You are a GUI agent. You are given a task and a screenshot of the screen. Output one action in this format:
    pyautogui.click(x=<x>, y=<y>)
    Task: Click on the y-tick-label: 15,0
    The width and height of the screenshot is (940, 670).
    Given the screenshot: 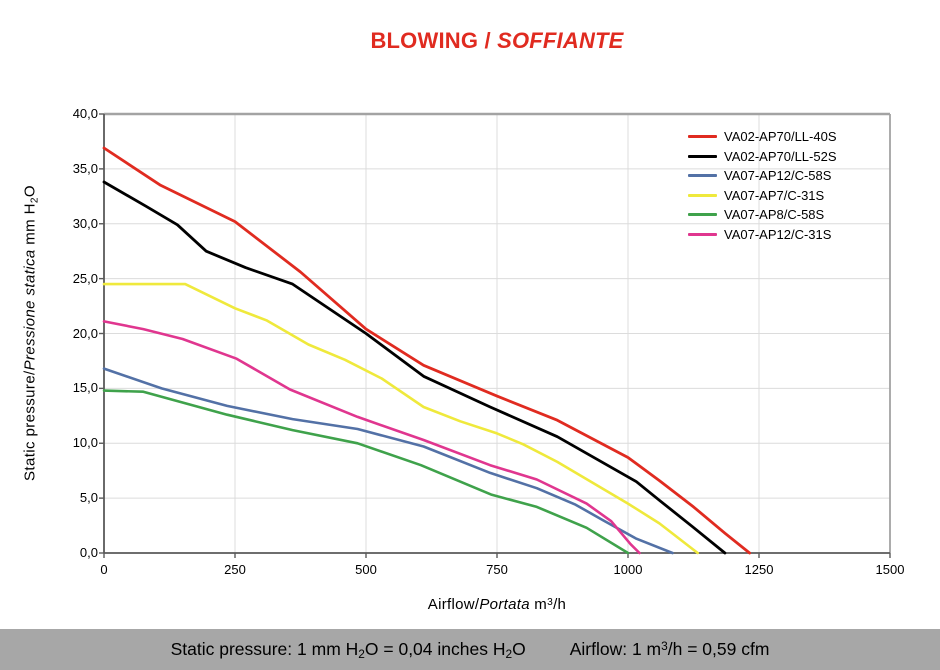 What is the action you would take?
    pyautogui.click(x=85, y=388)
    